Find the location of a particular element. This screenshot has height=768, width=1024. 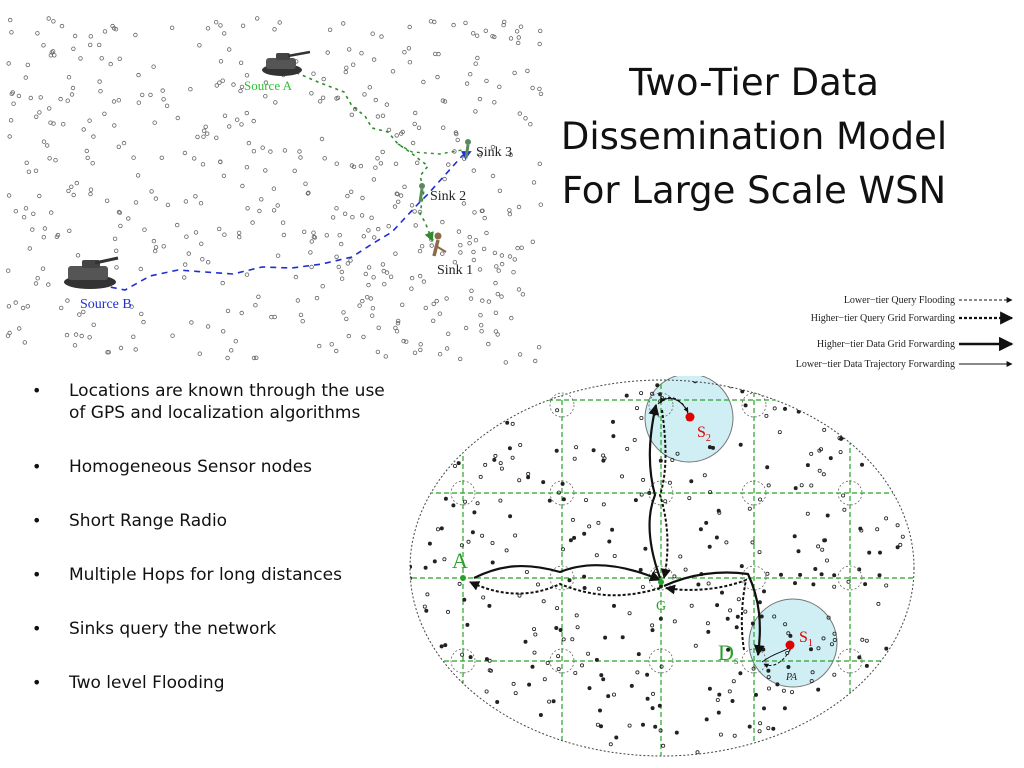

legend-lower-query-label: Lower−tier Query Flooding is located at coordinates (899, 300).